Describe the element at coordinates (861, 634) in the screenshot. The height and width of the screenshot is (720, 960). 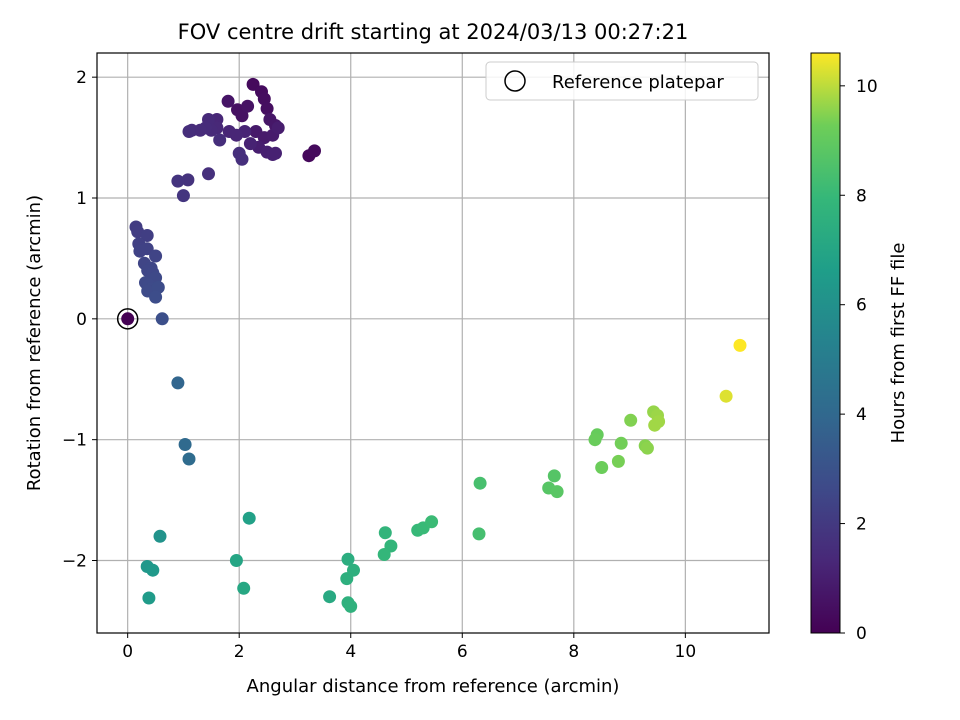
I see `colorbar-tick-label: 0` at that location.